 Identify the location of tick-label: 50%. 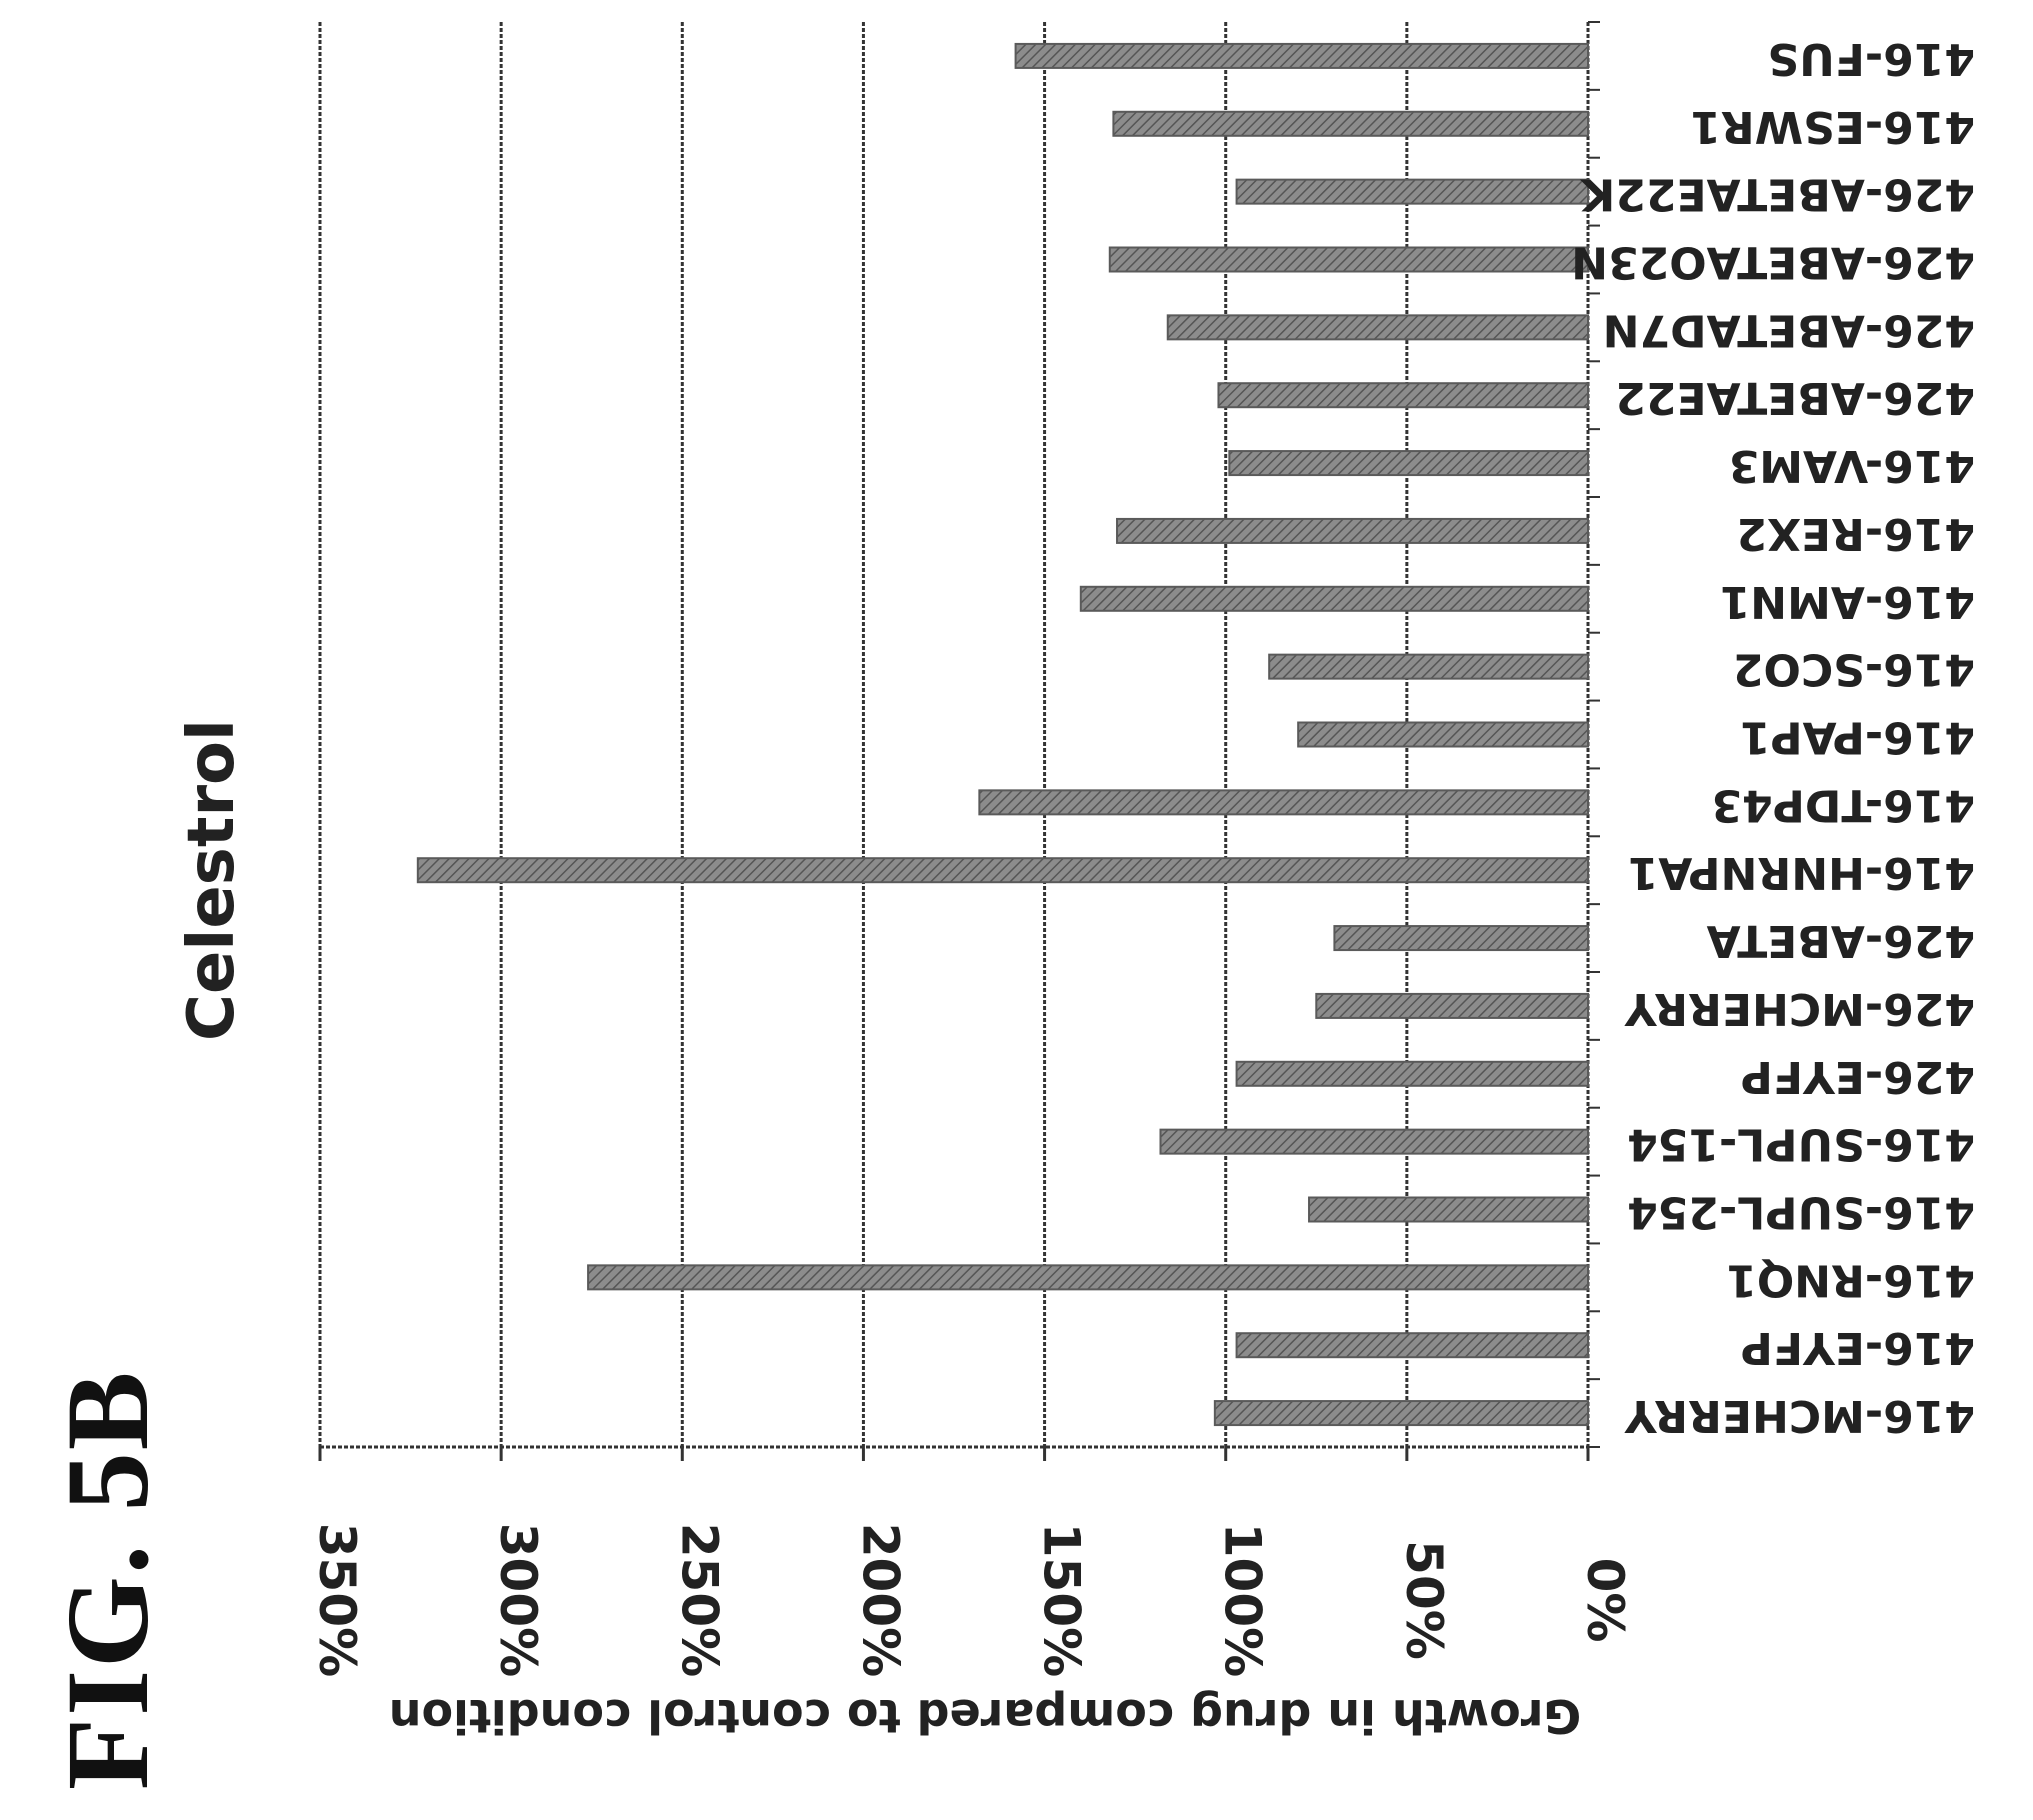
(1424, 1600).